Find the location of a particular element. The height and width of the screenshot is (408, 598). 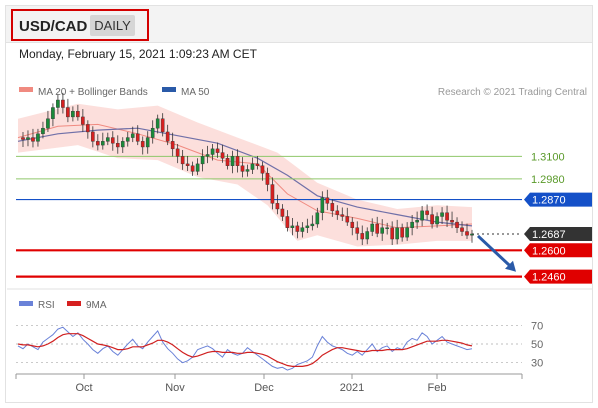

timestamp: Monday, February 15, 2021 1:09:23 AM CET is located at coordinates (138, 54).